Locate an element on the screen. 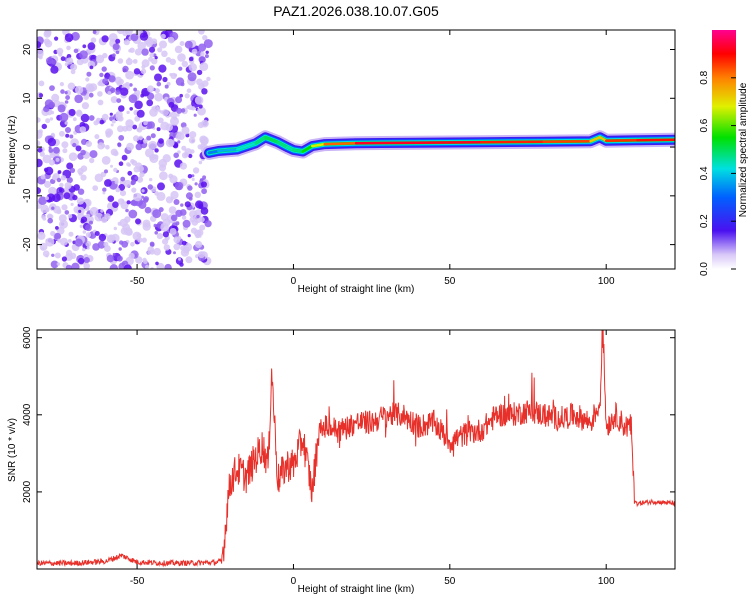  frequency-ridge is located at coordinates (438, 145).